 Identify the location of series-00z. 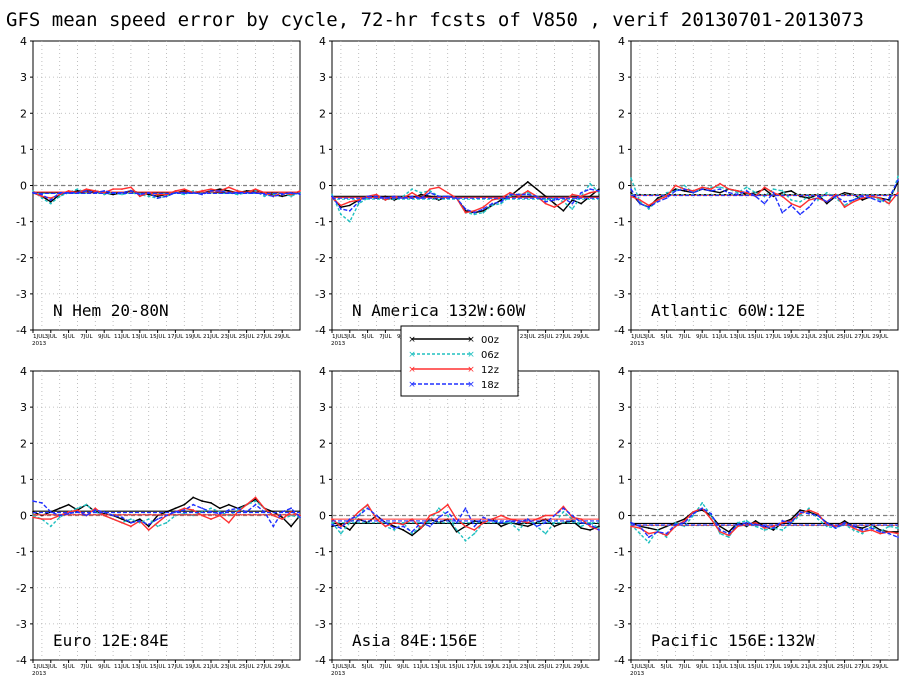
(166, 195).